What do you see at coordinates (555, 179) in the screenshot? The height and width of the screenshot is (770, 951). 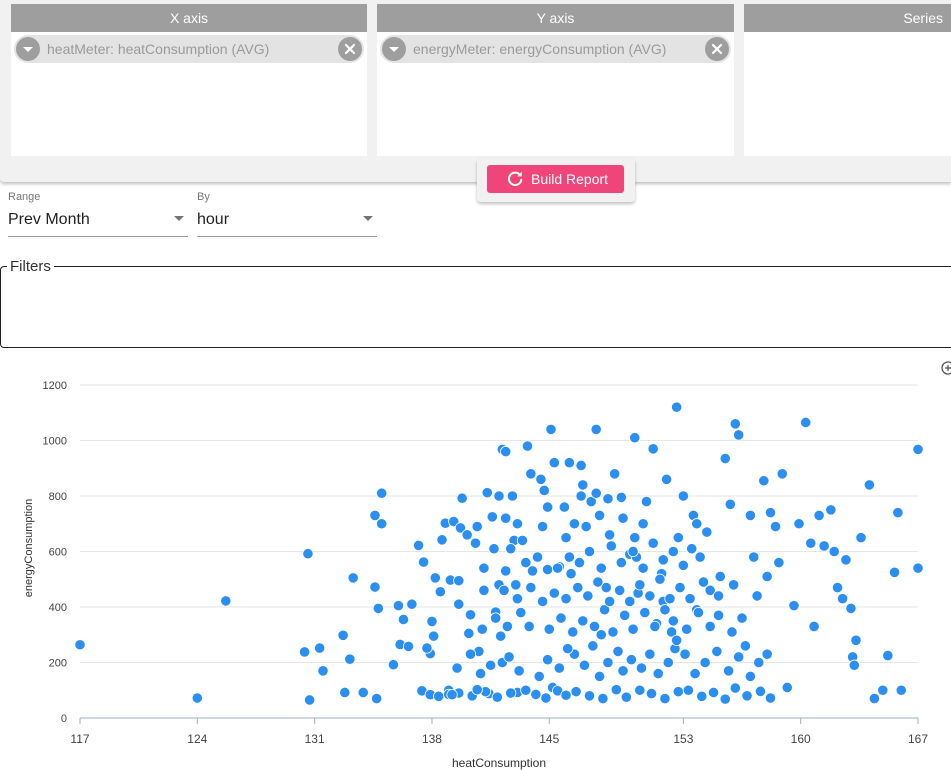 I see `build-report-button: Build Report` at bounding box center [555, 179].